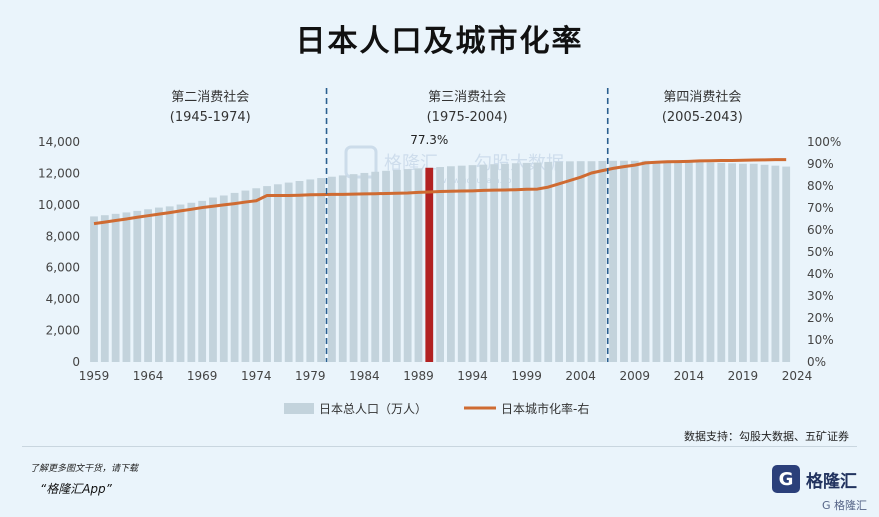 The height and width of the screenshot is (517, 879). I want to click on period-name: 第四消费社会, so click(702, 97).